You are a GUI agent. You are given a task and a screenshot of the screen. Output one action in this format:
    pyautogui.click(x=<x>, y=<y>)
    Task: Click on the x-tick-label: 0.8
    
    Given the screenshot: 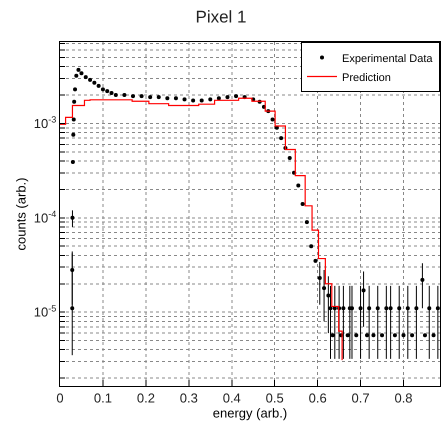 What is the action you would take?
    pyautogui.click(x=403, y=398)
    